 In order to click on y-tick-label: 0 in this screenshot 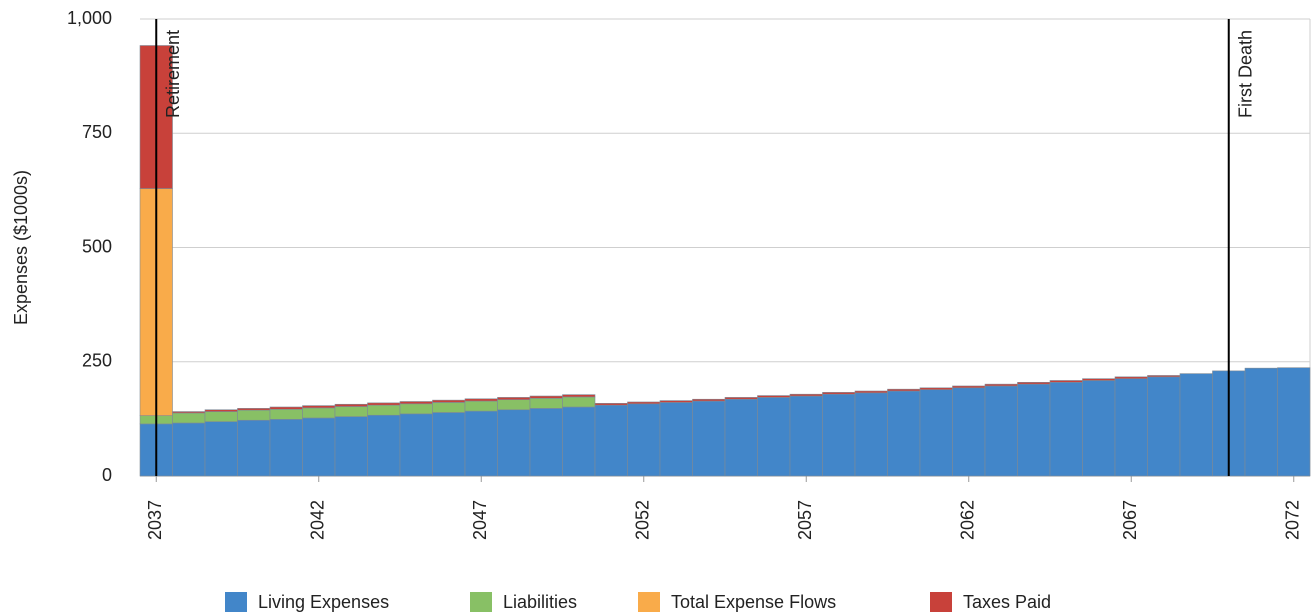, I will do `click(107, 475)`.